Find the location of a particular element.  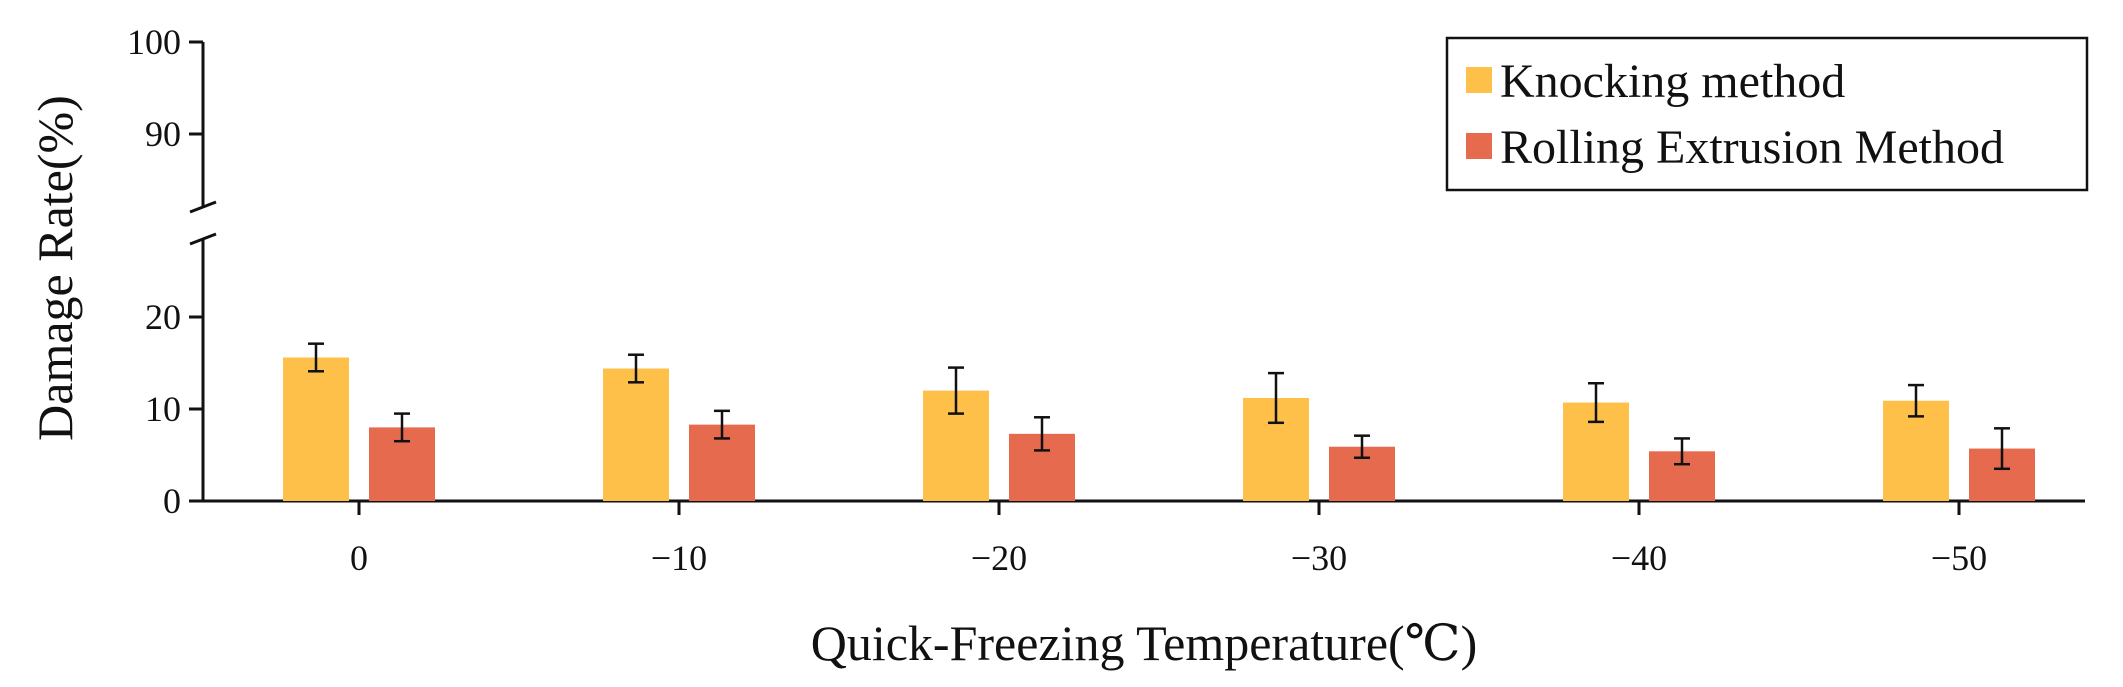

legend-box is located at coordinates (1767, 114).